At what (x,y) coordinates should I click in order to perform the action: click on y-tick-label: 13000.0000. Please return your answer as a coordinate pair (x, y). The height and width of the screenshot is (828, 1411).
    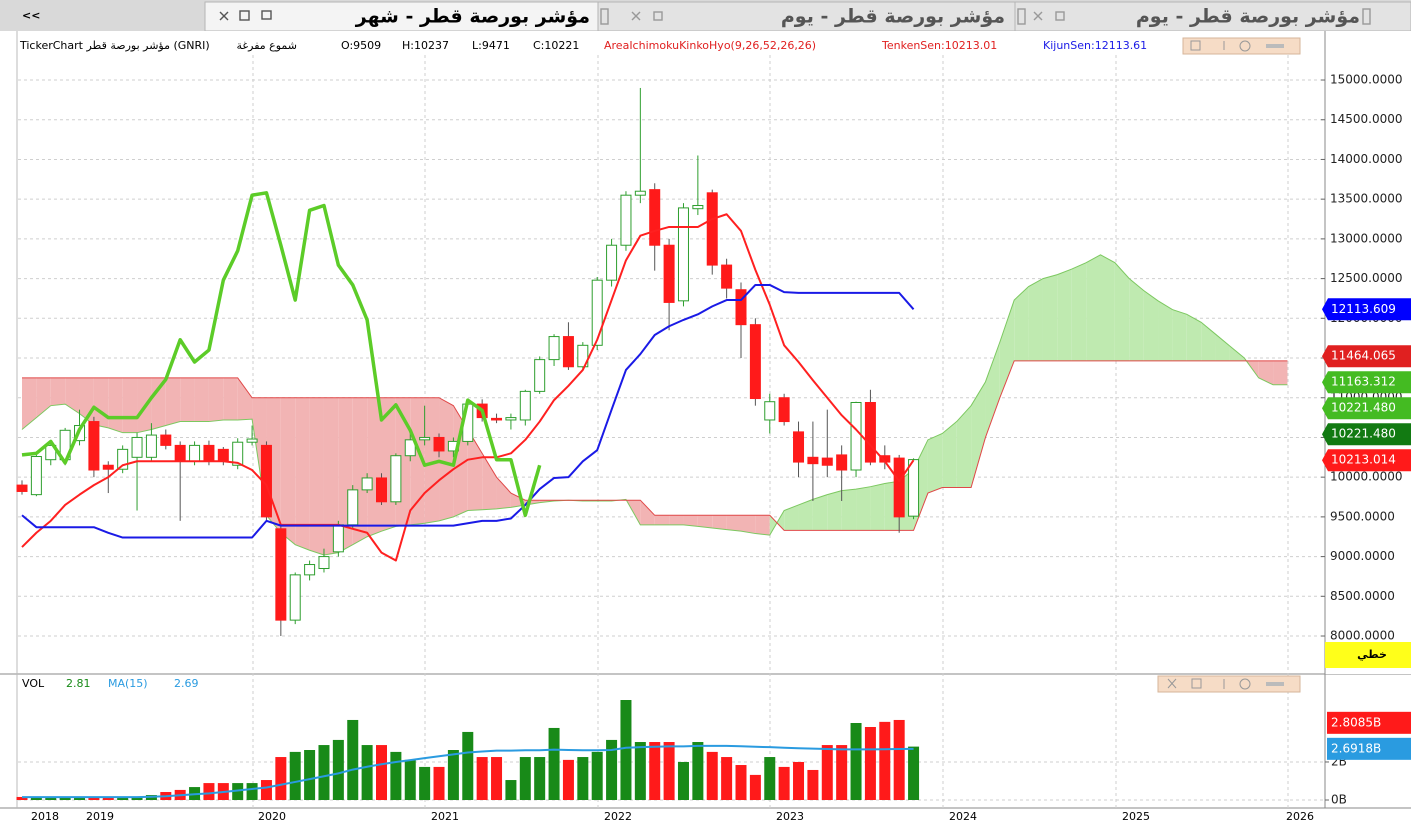
    Looking at the image, I should click on (1366, 238).